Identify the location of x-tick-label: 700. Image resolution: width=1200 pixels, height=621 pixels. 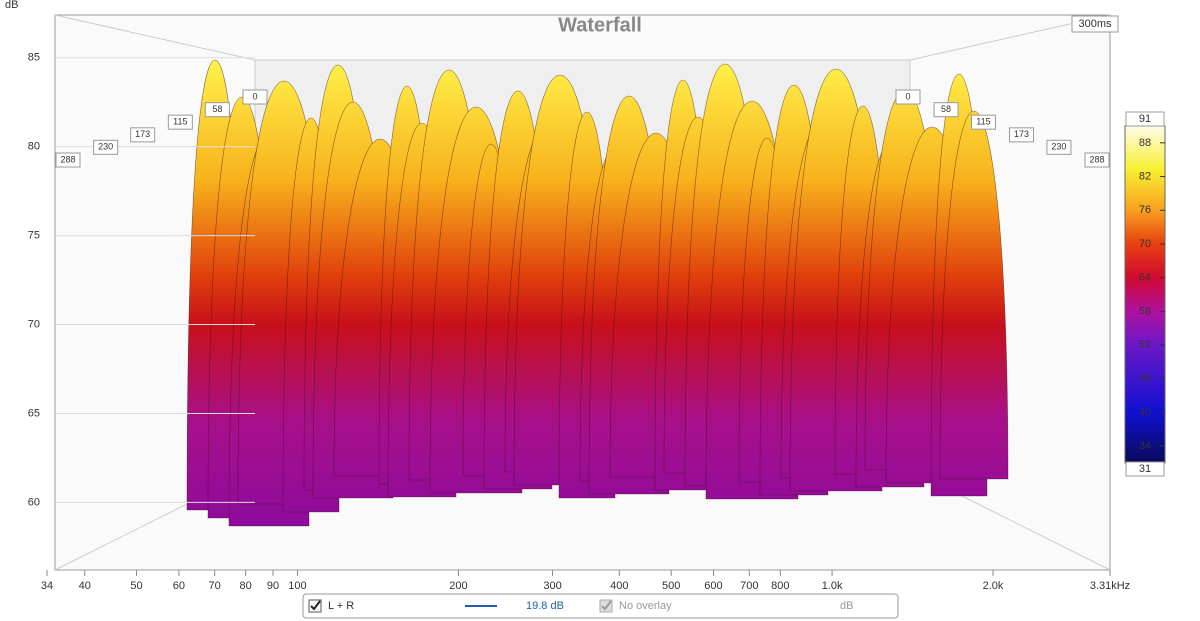
(749, 586).